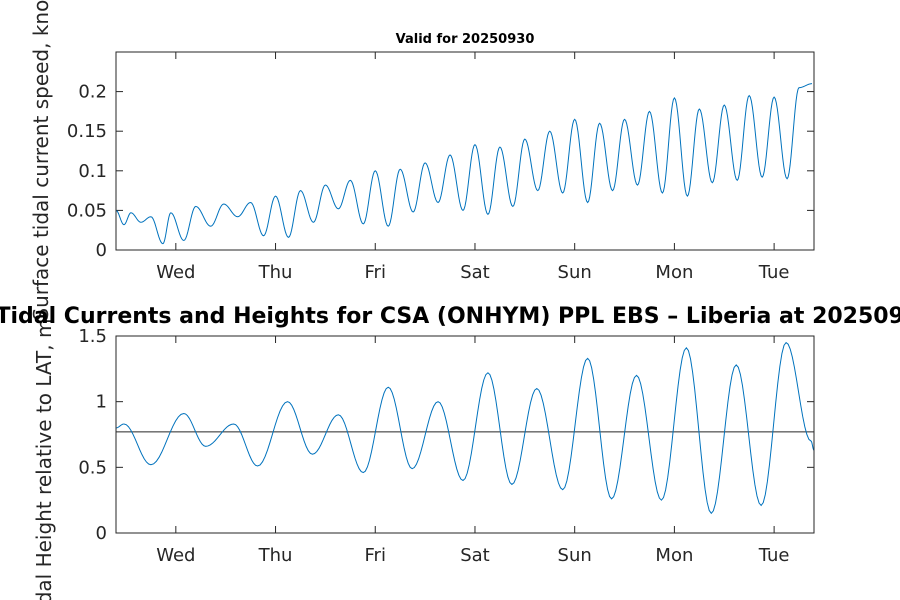 The width and height of the screenshot is (900, 600). Describe the element at coordinates (87, 131) in the screenshot. I see `y-tick-label: 0.15` at that location.